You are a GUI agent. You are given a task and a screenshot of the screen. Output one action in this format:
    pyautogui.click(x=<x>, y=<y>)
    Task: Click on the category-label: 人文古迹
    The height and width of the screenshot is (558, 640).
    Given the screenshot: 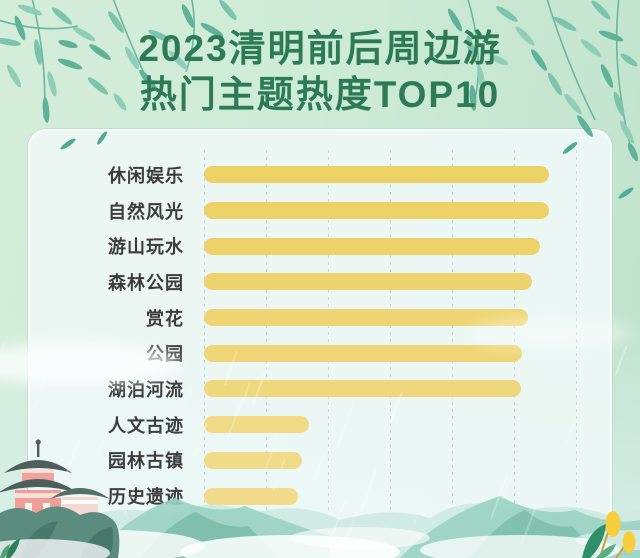 What is the action you would take?
    pyautogui.click(x=146, y=425)
    